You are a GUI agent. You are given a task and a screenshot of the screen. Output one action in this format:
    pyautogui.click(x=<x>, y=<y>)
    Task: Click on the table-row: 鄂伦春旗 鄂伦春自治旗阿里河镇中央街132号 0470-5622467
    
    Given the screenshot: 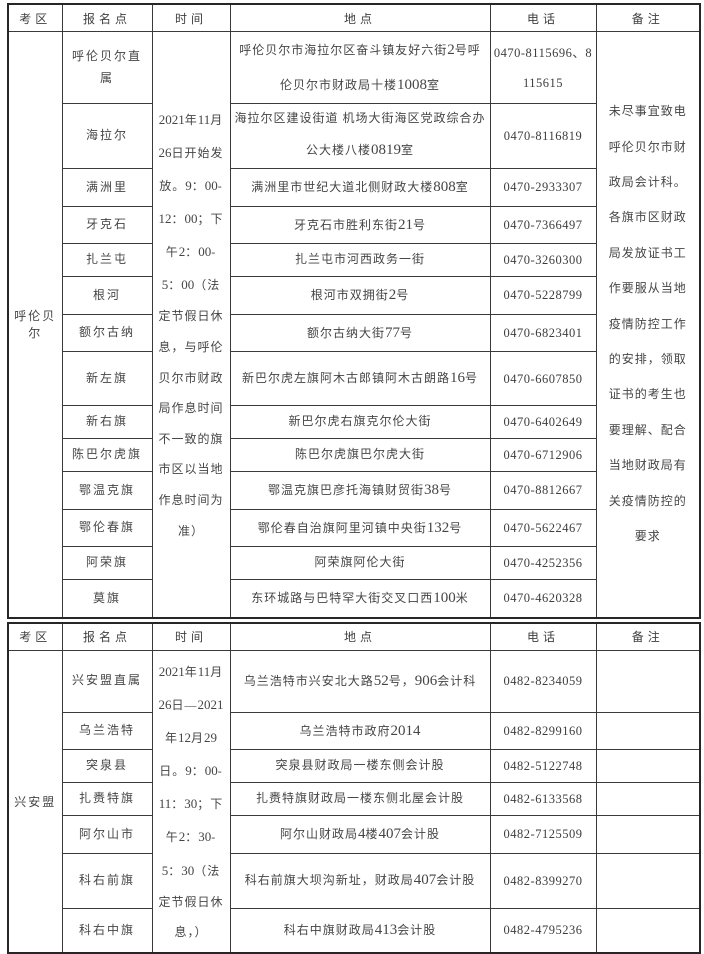 What is the action you would take?
    pyautogui.click(x=354, y=528)
    